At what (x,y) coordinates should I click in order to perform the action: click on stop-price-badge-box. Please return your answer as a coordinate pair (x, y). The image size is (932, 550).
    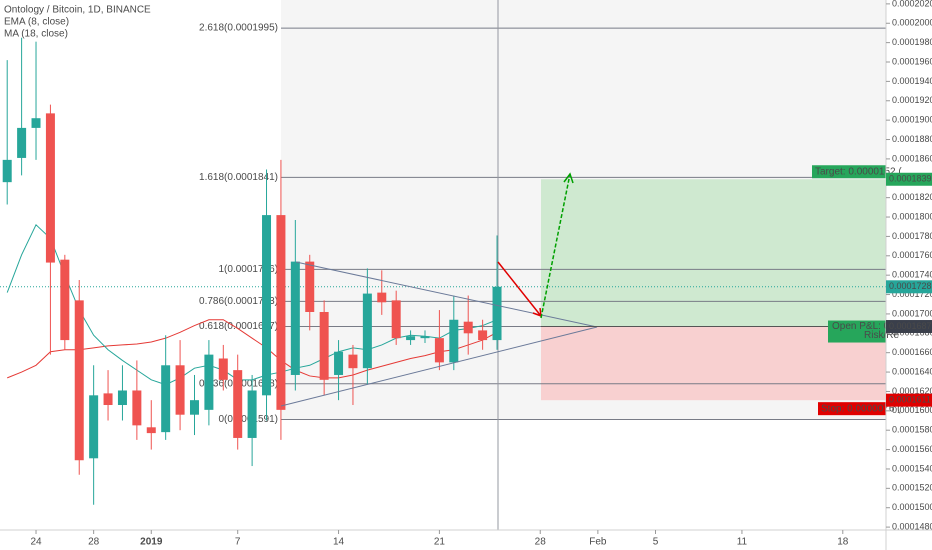
    Looking at the image, I should click on (909, 400).